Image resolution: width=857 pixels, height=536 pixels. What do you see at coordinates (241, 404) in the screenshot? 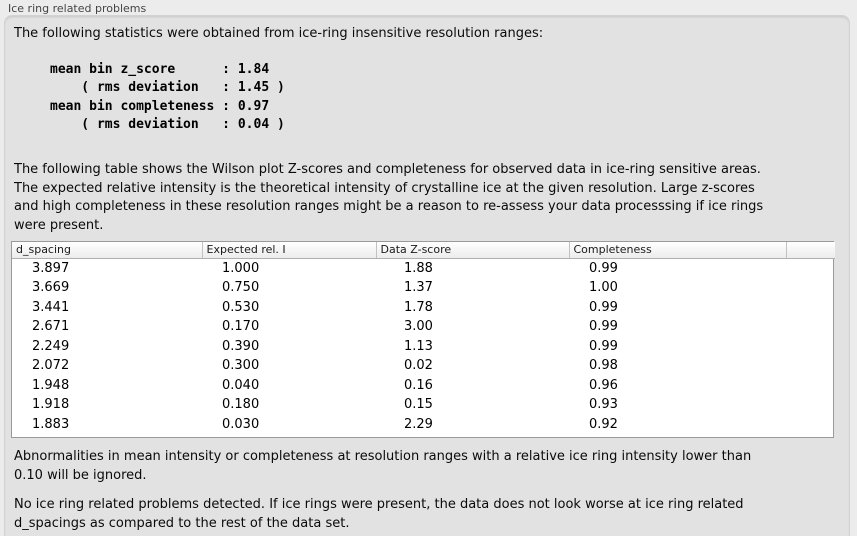
I see `table-cell: 0.180` at bounding box center [241, 404].